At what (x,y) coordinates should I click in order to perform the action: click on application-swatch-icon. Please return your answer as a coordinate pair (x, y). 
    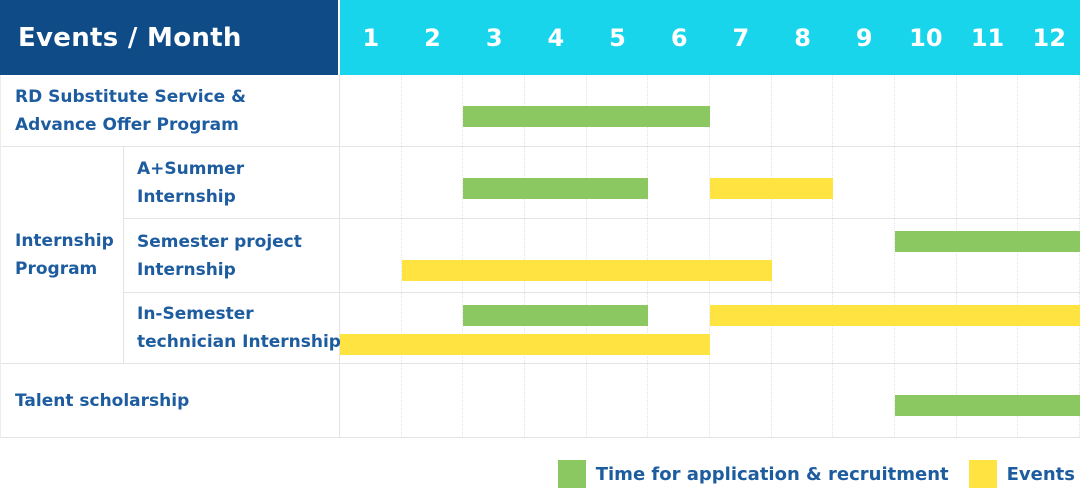
    Looking at the image, I should click on (571, 474).